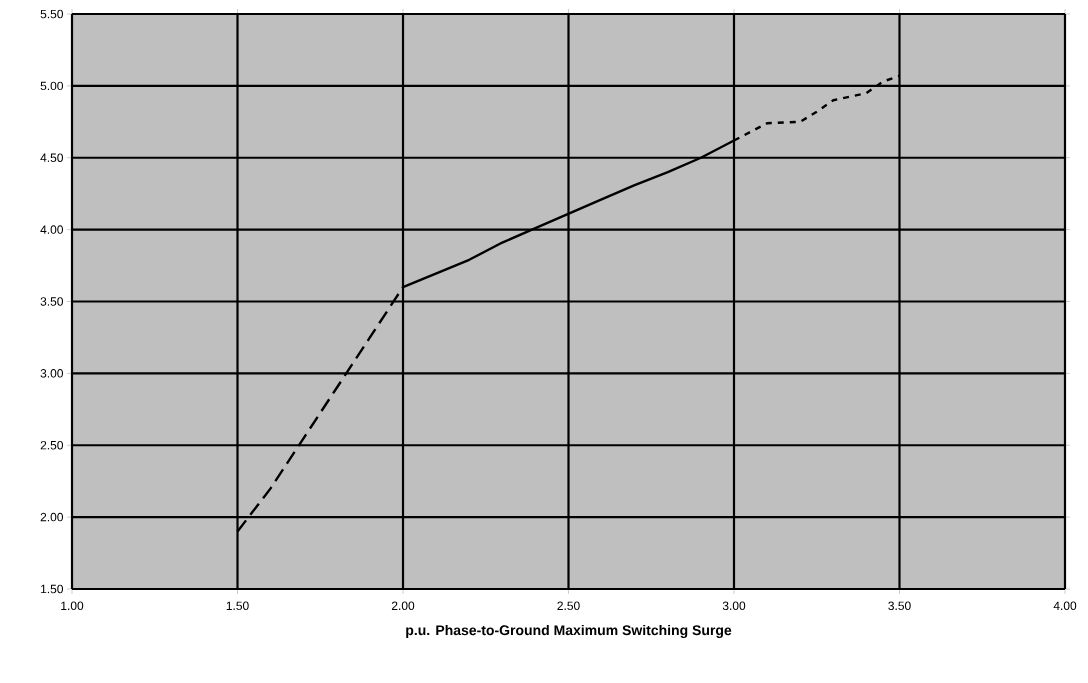 This screenshot has width=1088, height=683. I want to click on y-tick-label: 4.50, so click(52, 157).